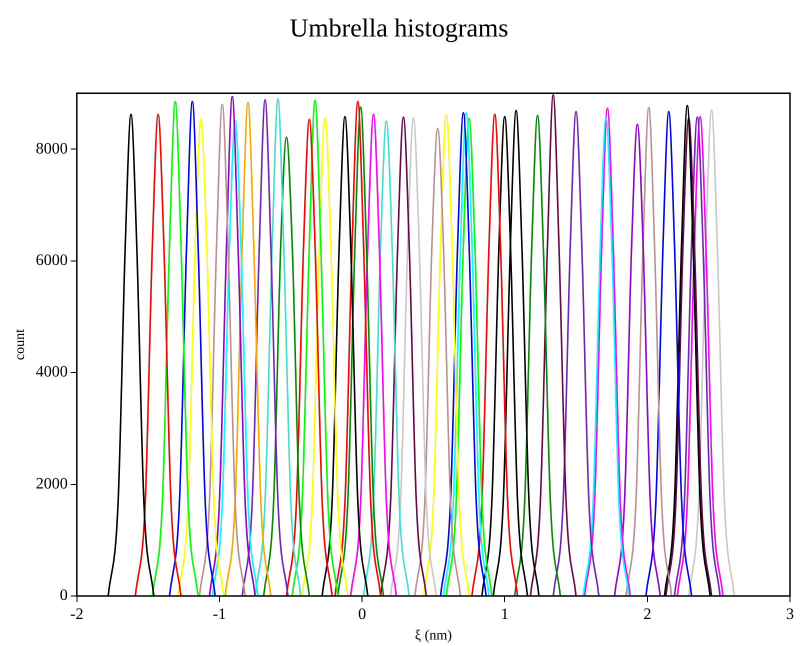 The width and height of the screenshot is (804, 646). I want to click on y-tick-label: 8000, so click(52, 149).